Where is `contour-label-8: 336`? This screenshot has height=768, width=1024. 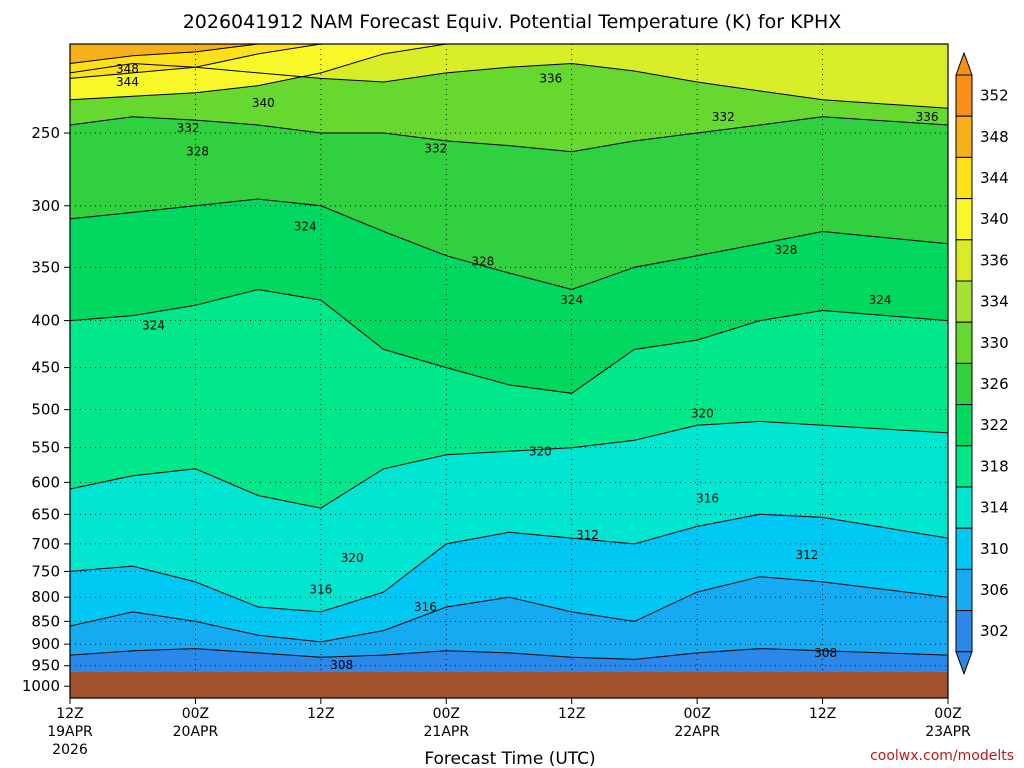
contour-label-8: 336 is located at coordinates (927, 117).